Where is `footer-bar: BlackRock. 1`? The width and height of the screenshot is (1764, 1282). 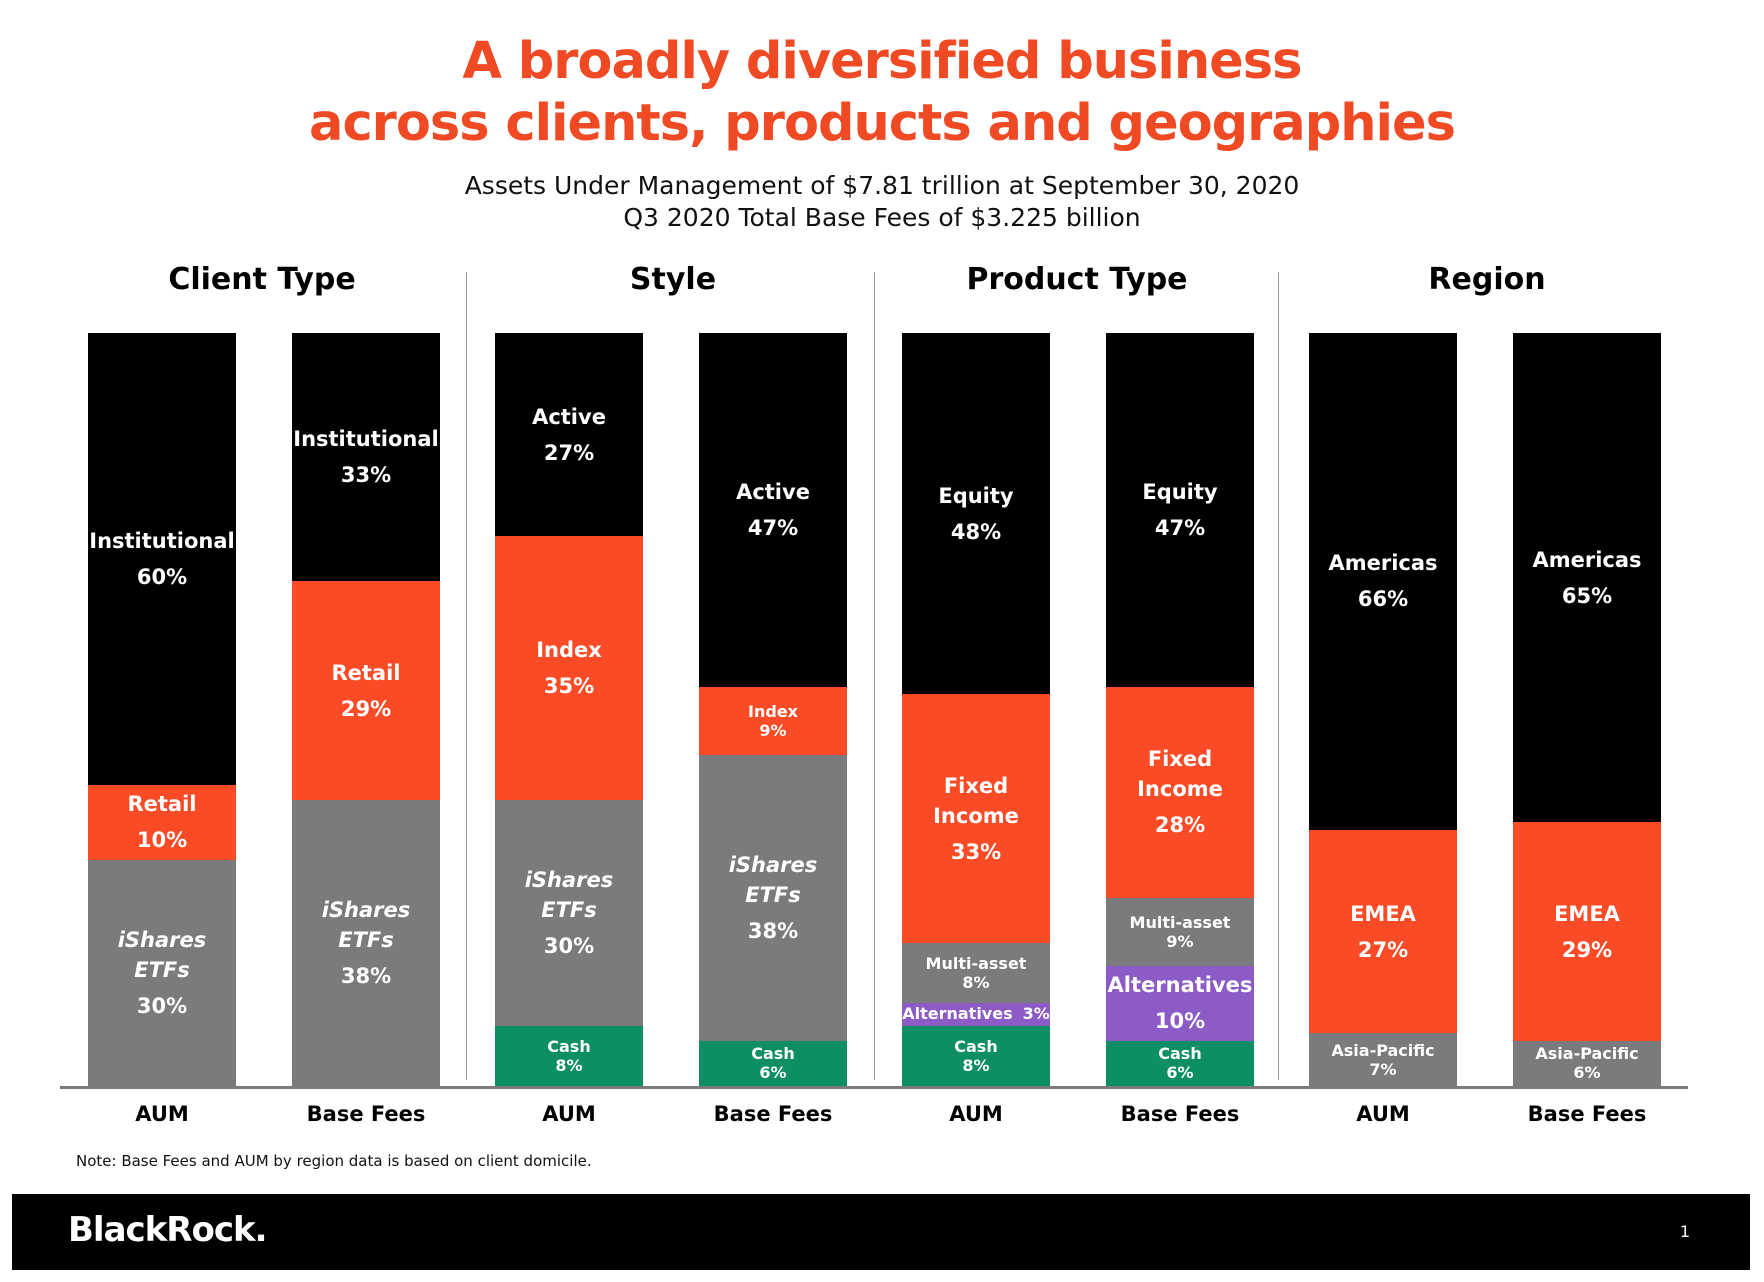 footer-bar: BlackRock. 1 is located at coordinates (881, 1232).